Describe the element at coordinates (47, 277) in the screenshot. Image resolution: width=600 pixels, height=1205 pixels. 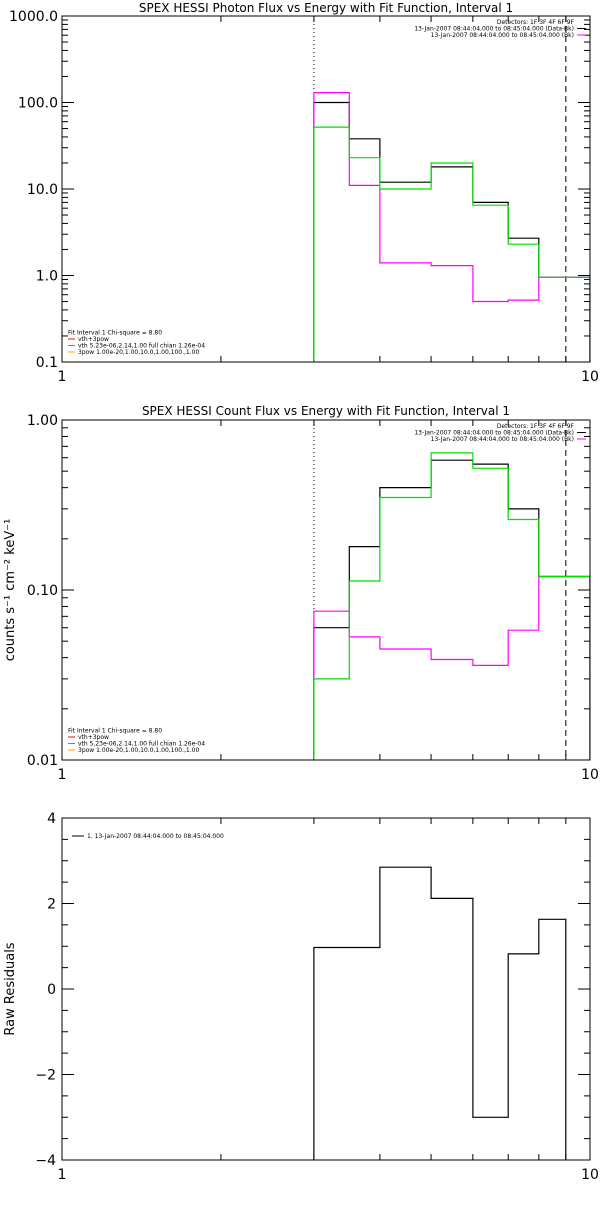
I see `y-tick-label: 1.0` at that location.